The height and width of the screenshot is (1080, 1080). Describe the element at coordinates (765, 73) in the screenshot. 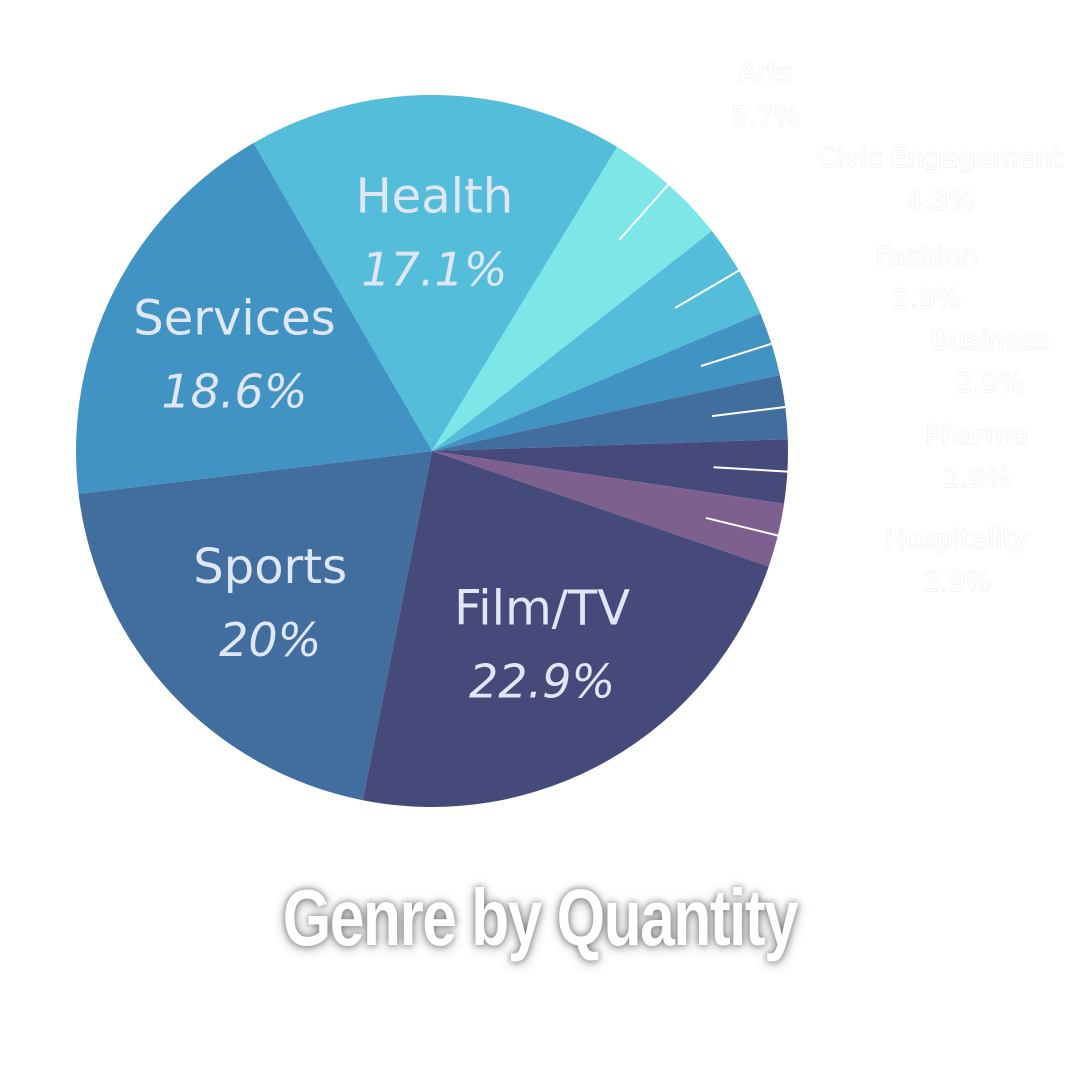

I see `slice-label-arts: Arts` at that location.